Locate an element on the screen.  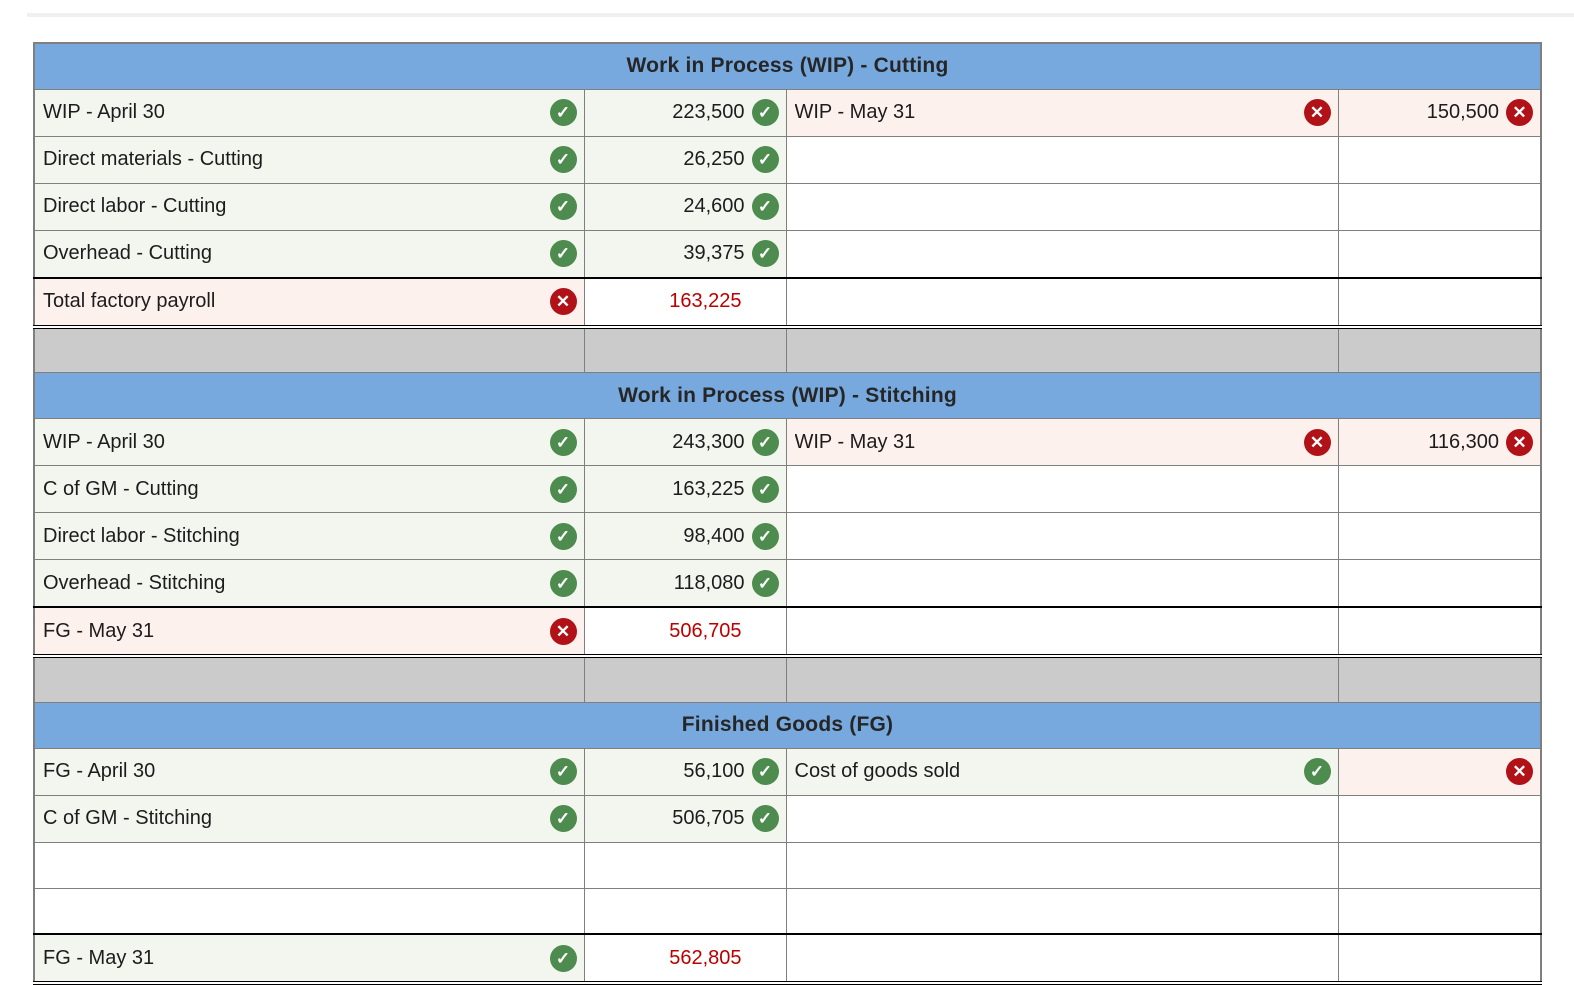
debit-label-cell: Direct materials - Cutting ✓ is located at coordinates (309, 159).